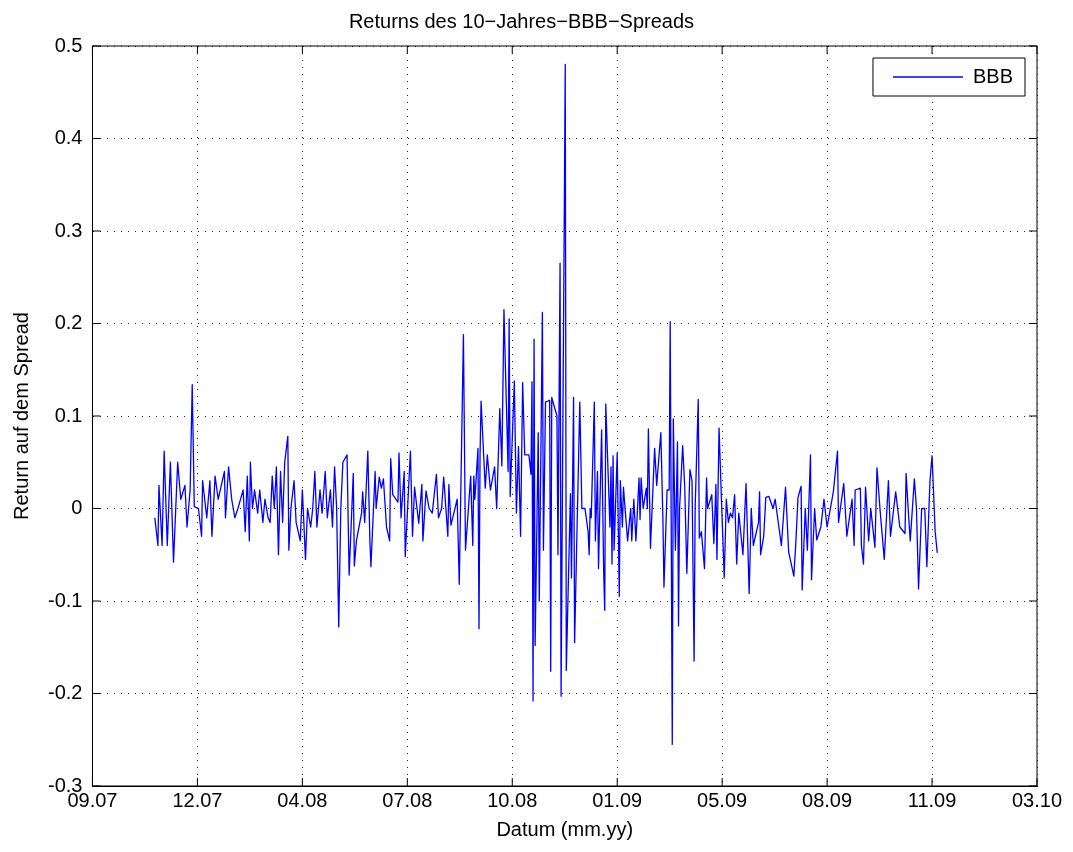 The image size is (1073, 852). Describe the element at coordinates (827, 799) in the screenshot. I see `x-tick-label: 08.09` at that location.